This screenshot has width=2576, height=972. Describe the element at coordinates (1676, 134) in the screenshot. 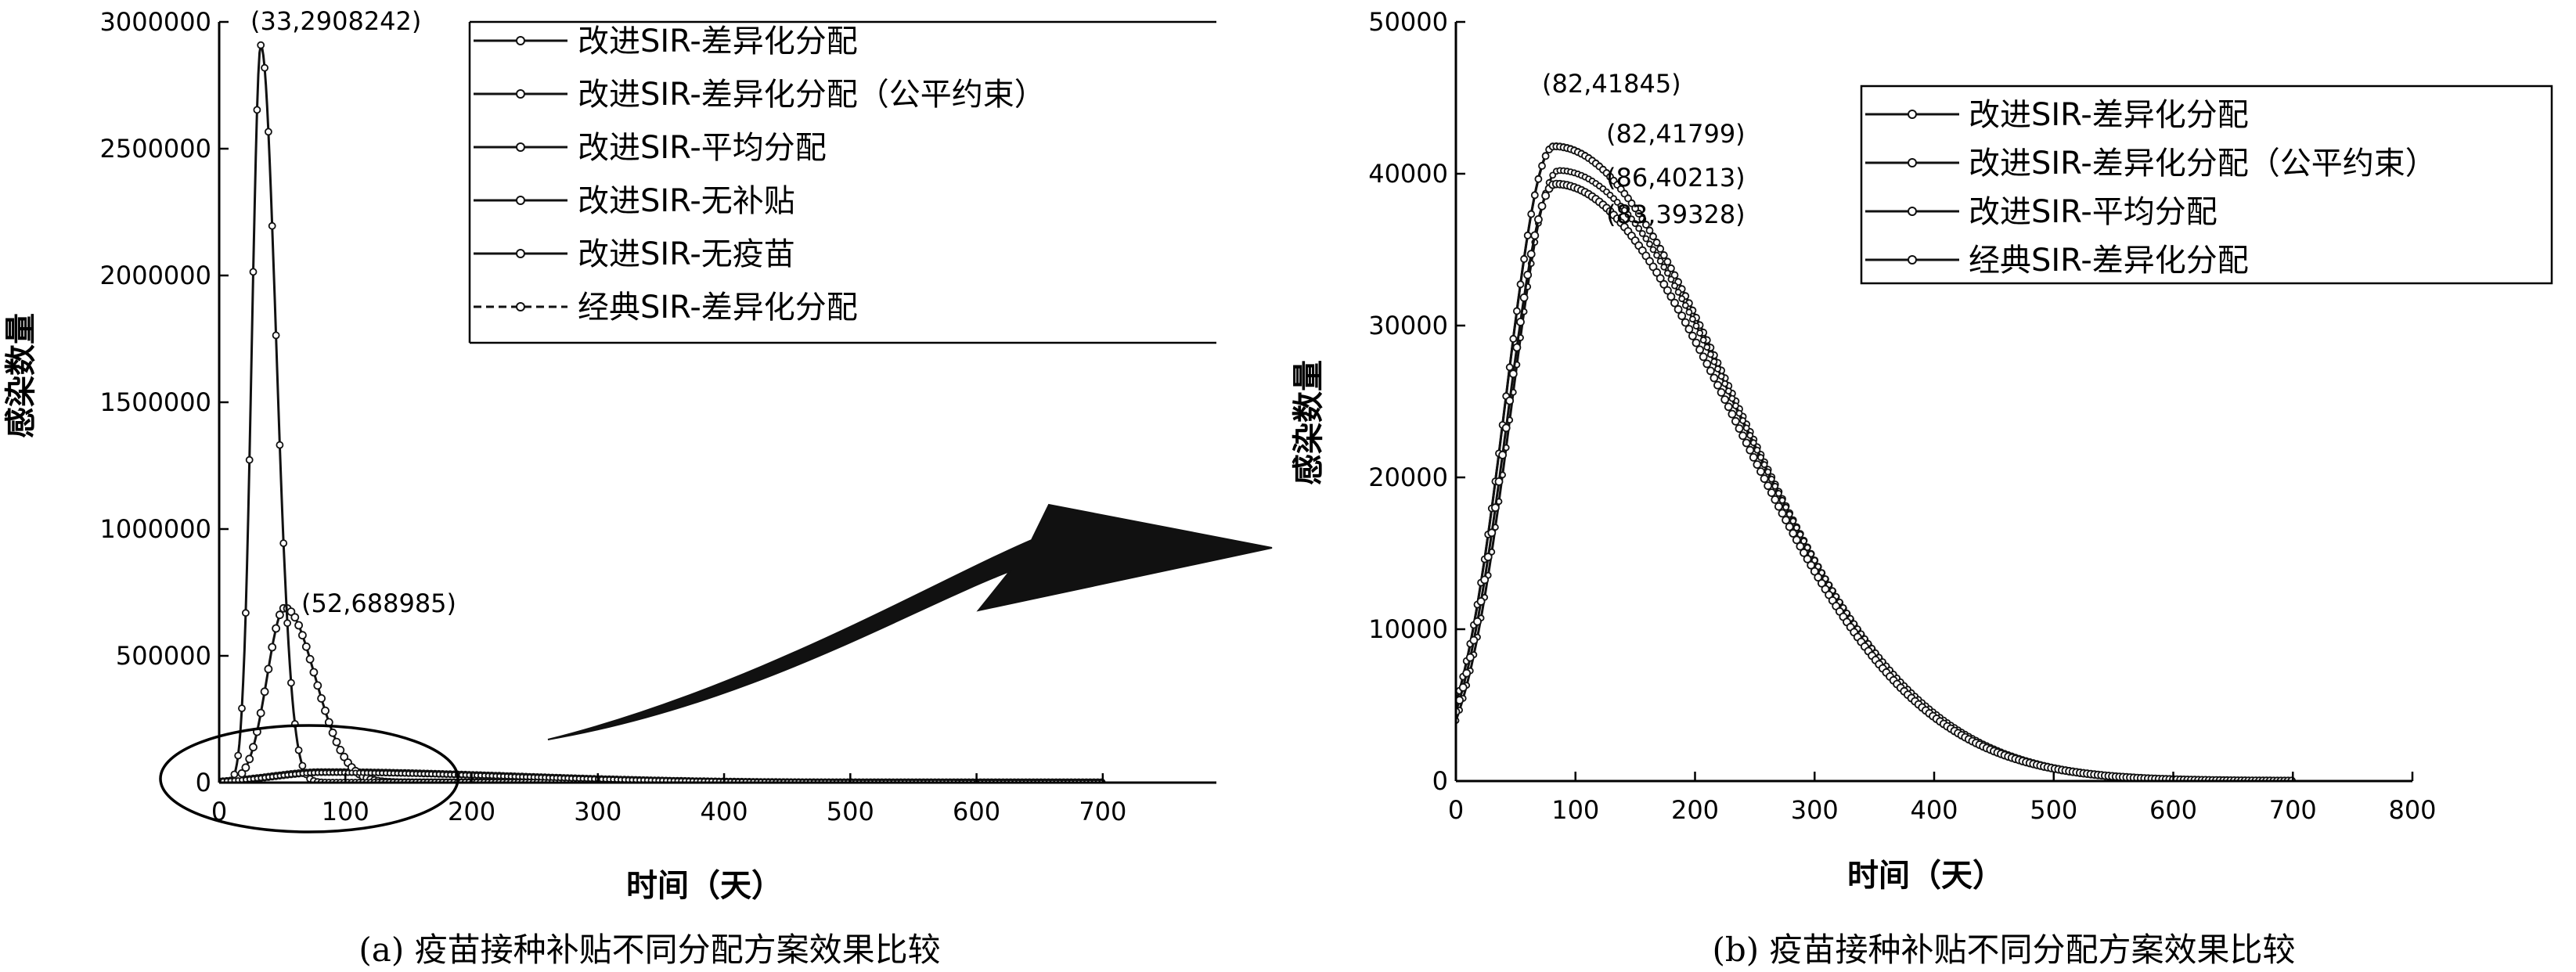

I see `peak-annotation: (82,41799)` at that location.